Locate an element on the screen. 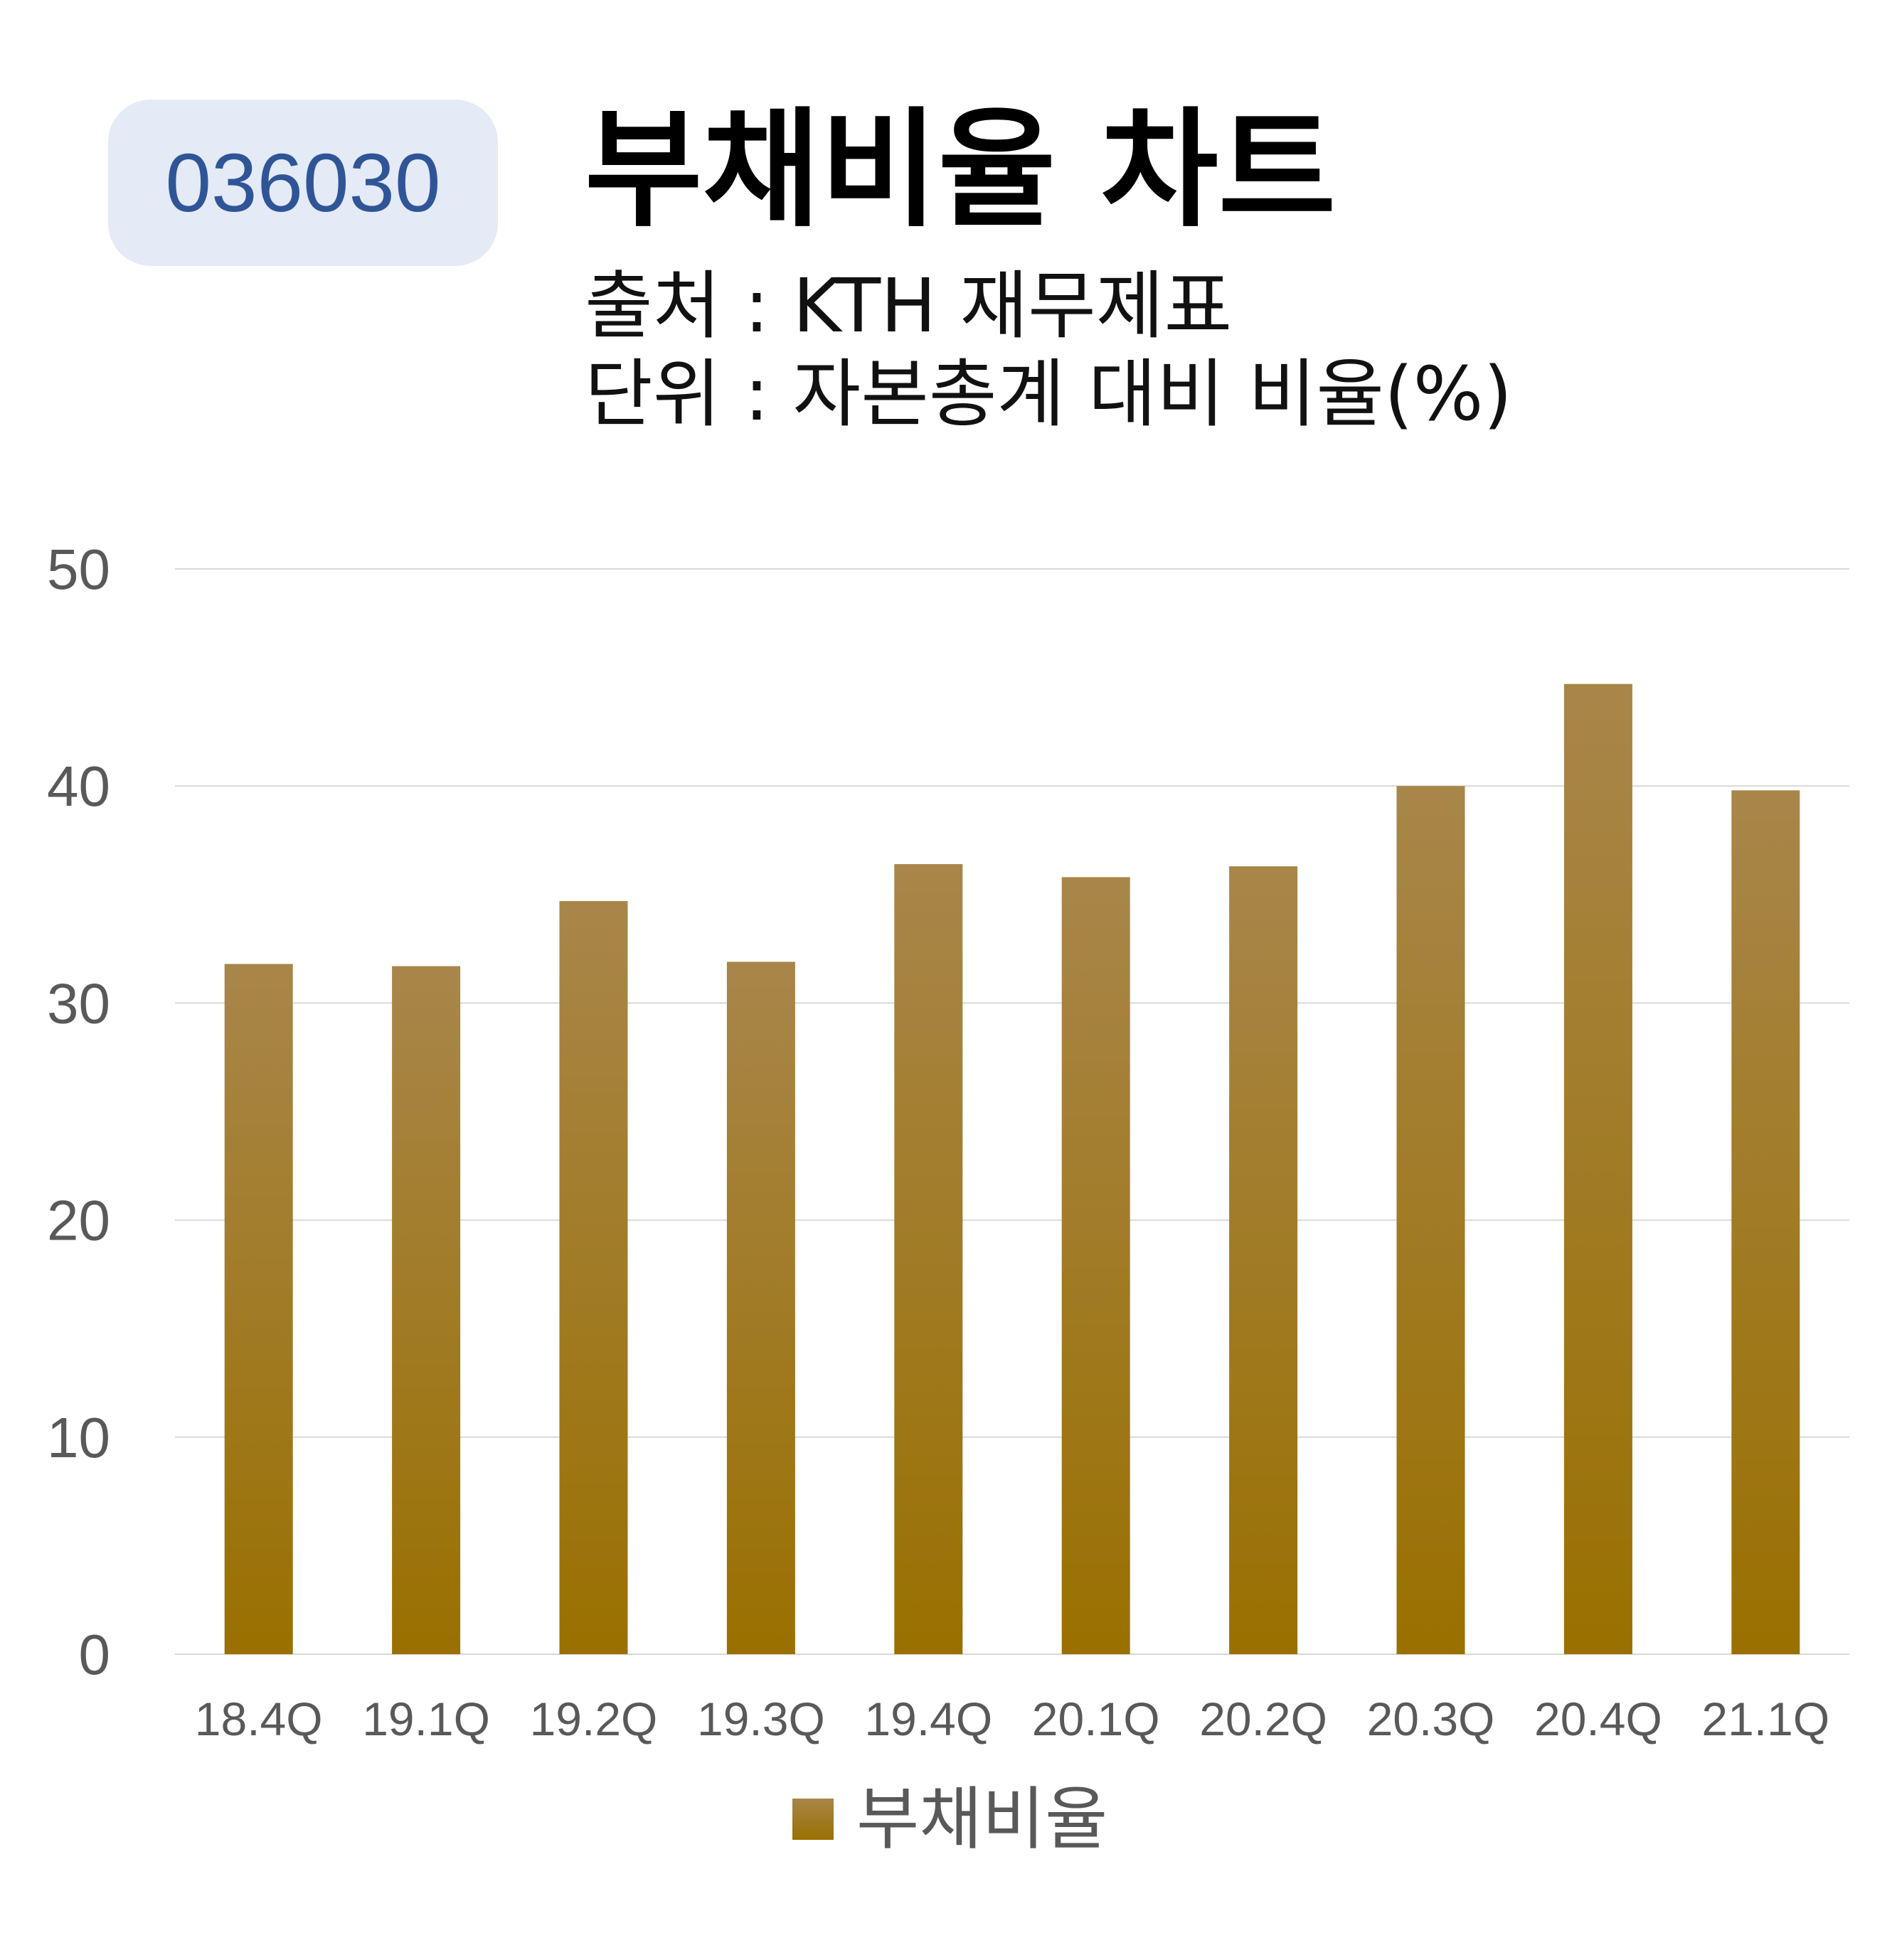 The image size is (1897, 1960). x-tick-label: 19.3Q is located at coordinates (761, 1719).